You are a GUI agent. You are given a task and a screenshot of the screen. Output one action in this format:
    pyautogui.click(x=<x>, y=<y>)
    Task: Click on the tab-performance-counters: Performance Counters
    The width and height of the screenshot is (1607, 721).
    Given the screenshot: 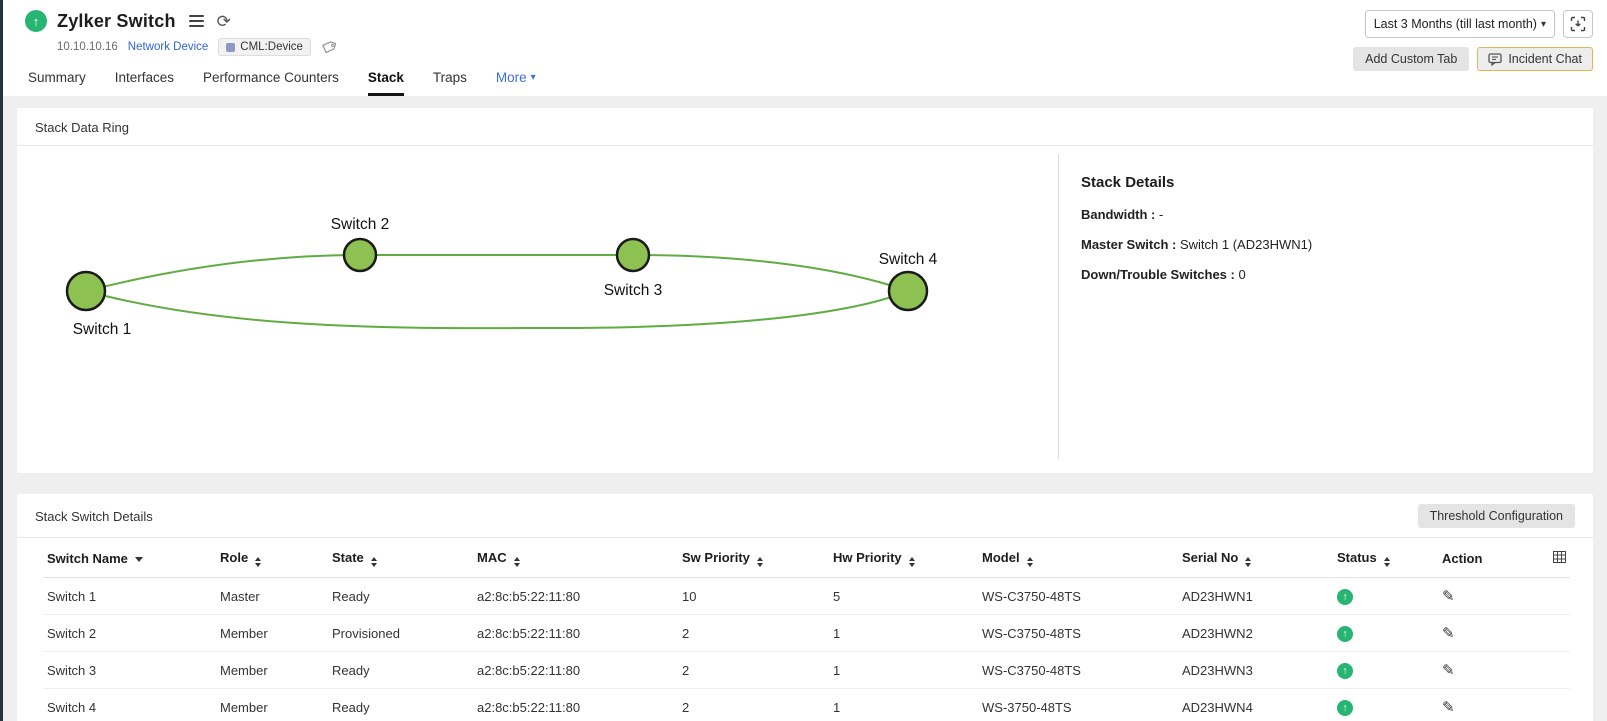 What is the action you would take?
    pyautogui.click(x=271, y=77)
    